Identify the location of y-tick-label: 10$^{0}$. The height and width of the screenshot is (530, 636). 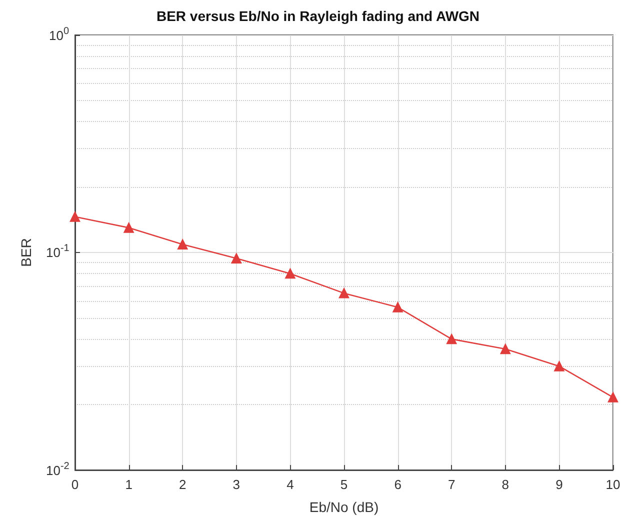
(59, 34).